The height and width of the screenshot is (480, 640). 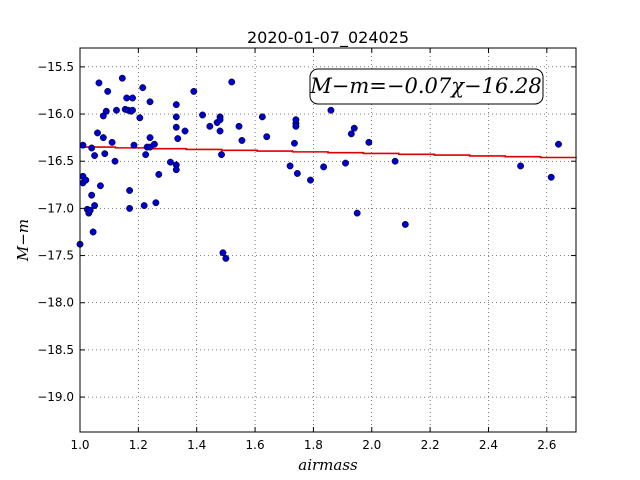 I want to click on y-tick-label: −16.5, so click(x=55, y=161).